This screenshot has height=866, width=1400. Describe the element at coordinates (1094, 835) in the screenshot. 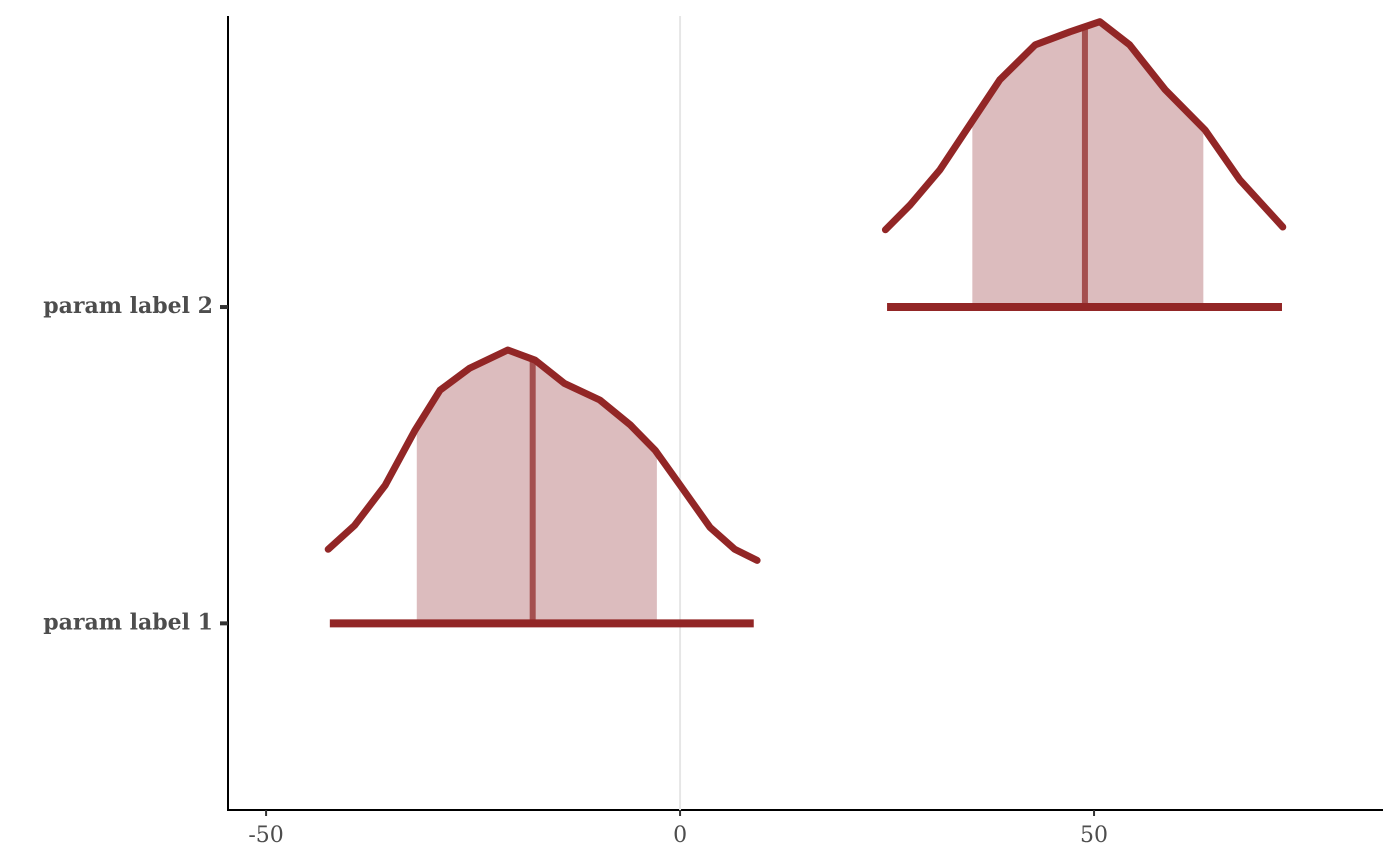

I see `x-tick-label: 50` at that location.